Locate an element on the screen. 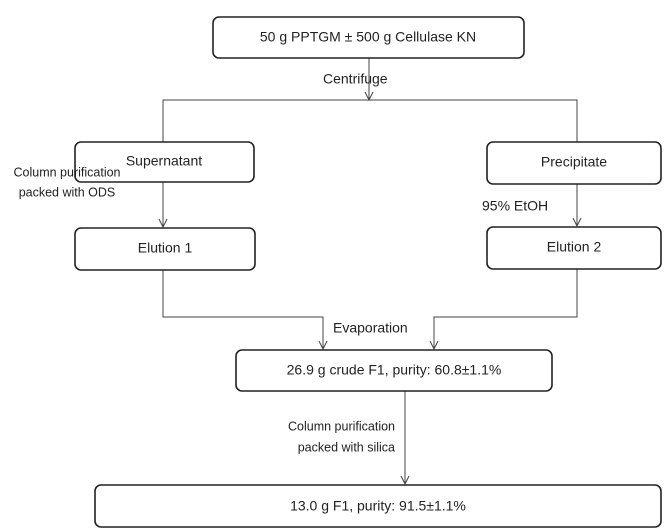 The image size is (664, 529). node-label: Elution 1 is located at coordinates (165, 248).